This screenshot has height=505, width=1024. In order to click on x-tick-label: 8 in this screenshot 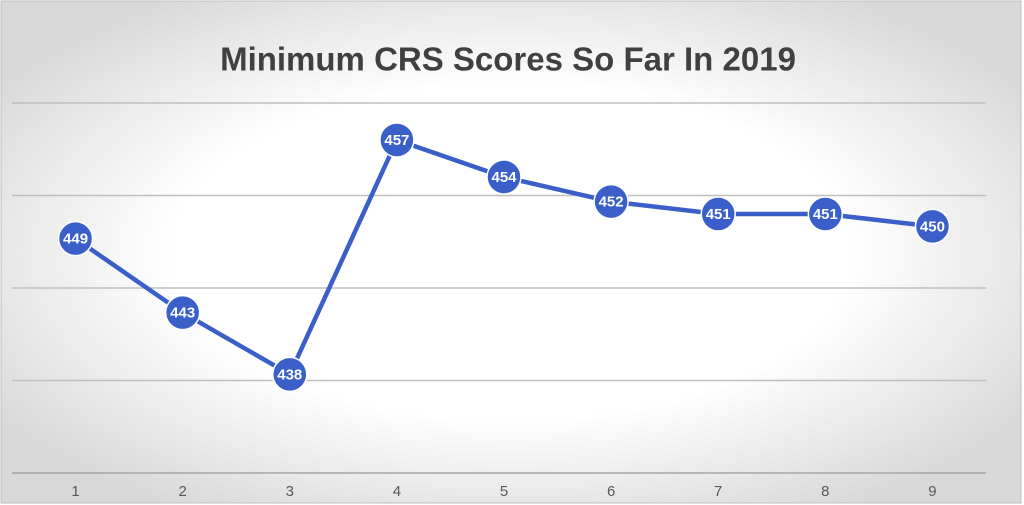, I will do `click(825, 491)`.